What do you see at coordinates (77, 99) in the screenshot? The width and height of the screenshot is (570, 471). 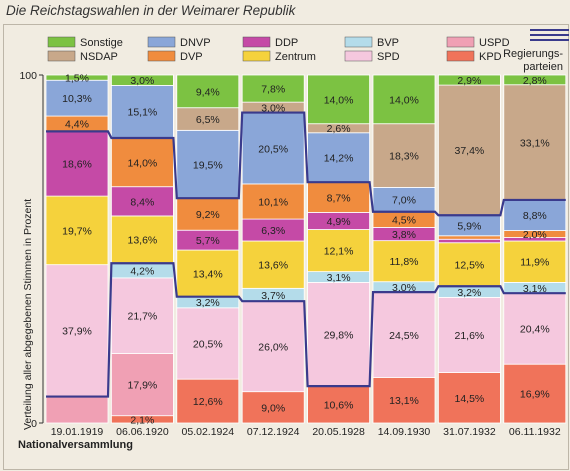 I see `bar-label-dnvp-19-01-1919: 10,3%` at bounding box center [77, 99].